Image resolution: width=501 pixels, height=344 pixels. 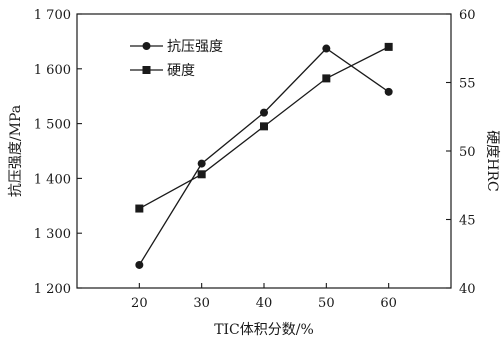 What do you see at coordinates (52, 179) in the screenshot?
I see `left-y-tick-label: 1 400` at bounding box center [52, 179].